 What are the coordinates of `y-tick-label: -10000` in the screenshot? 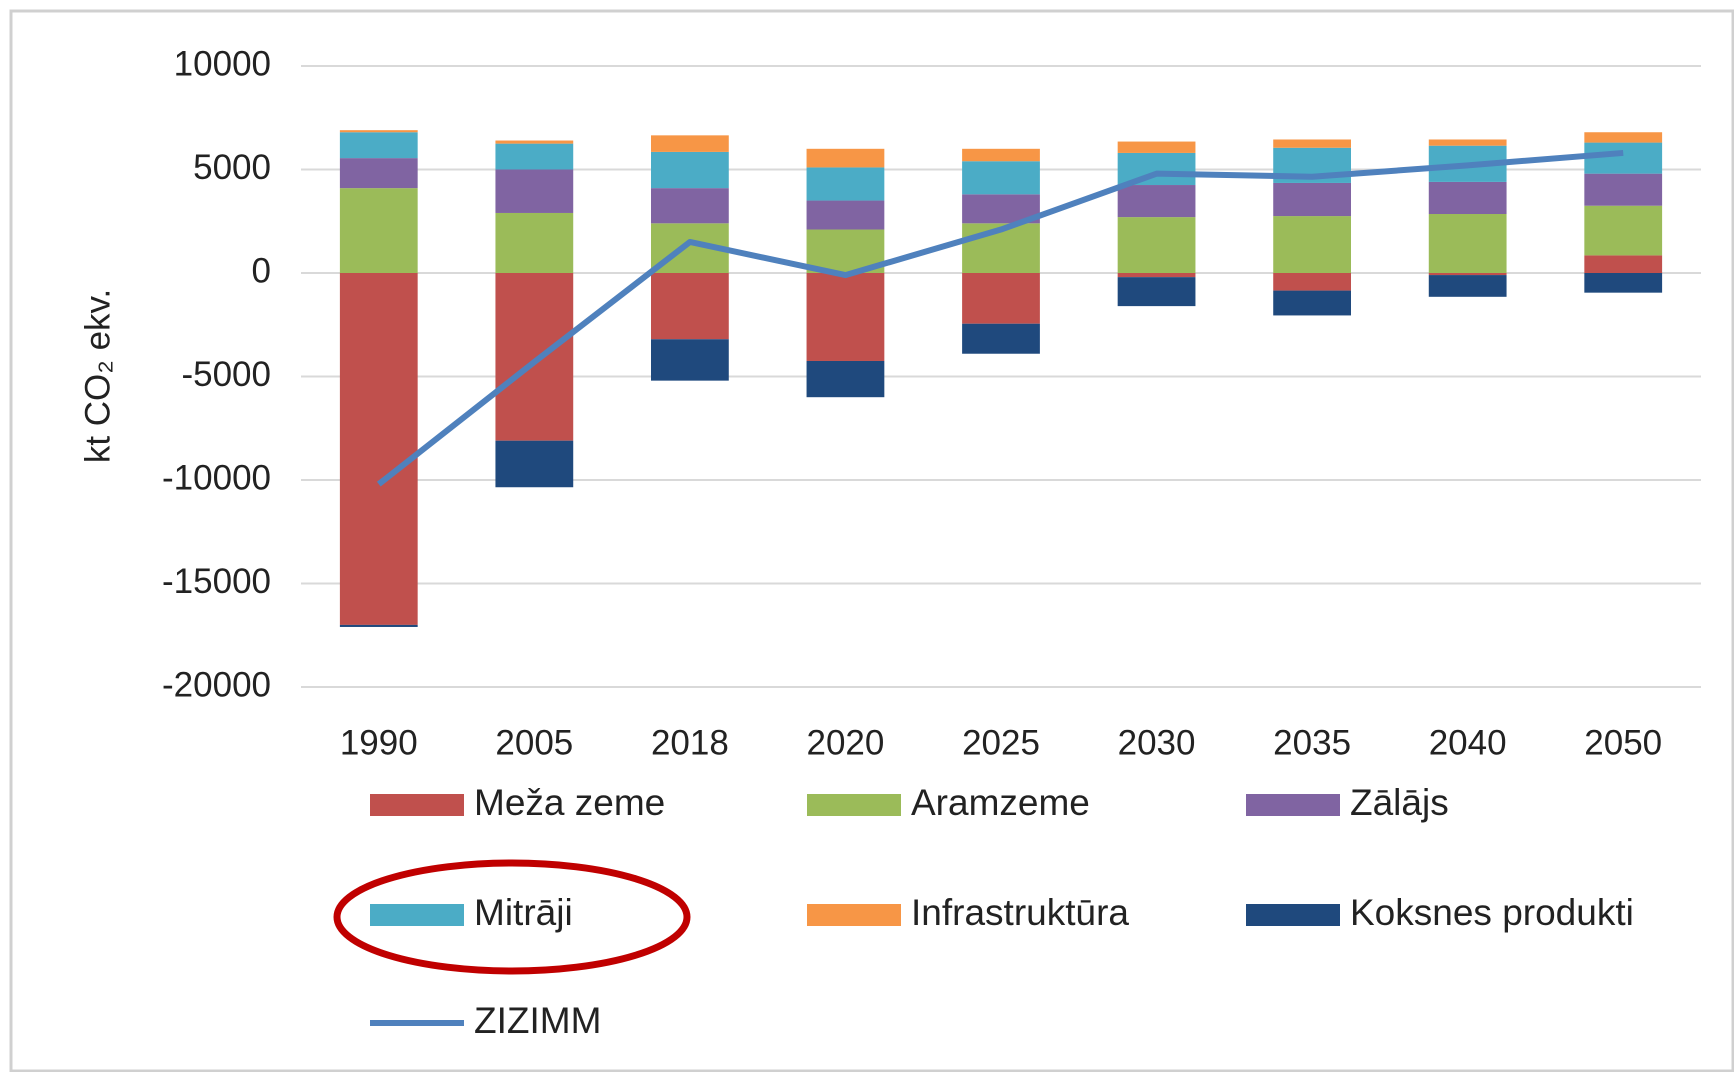 It's located at (216, 477).